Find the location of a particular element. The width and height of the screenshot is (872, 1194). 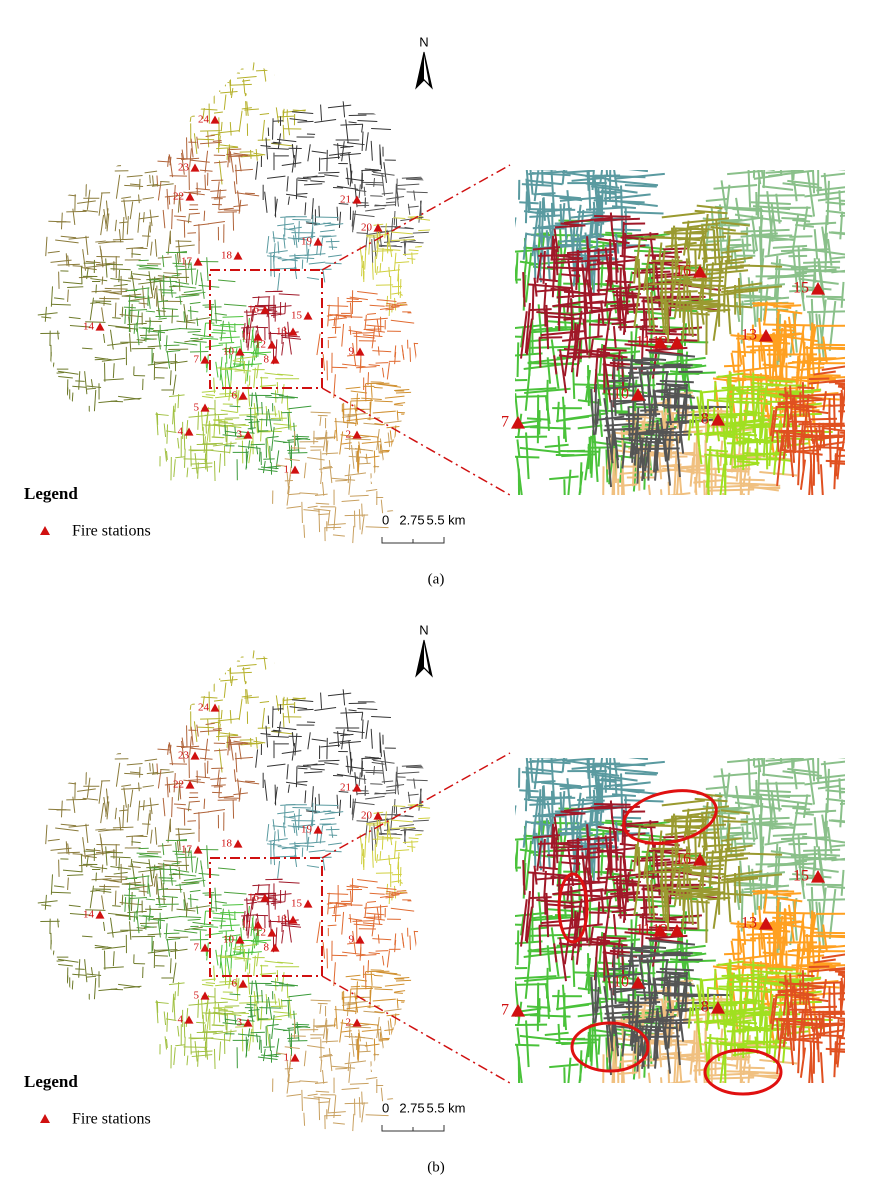

scale-bar is located at coordinates (413, 540).